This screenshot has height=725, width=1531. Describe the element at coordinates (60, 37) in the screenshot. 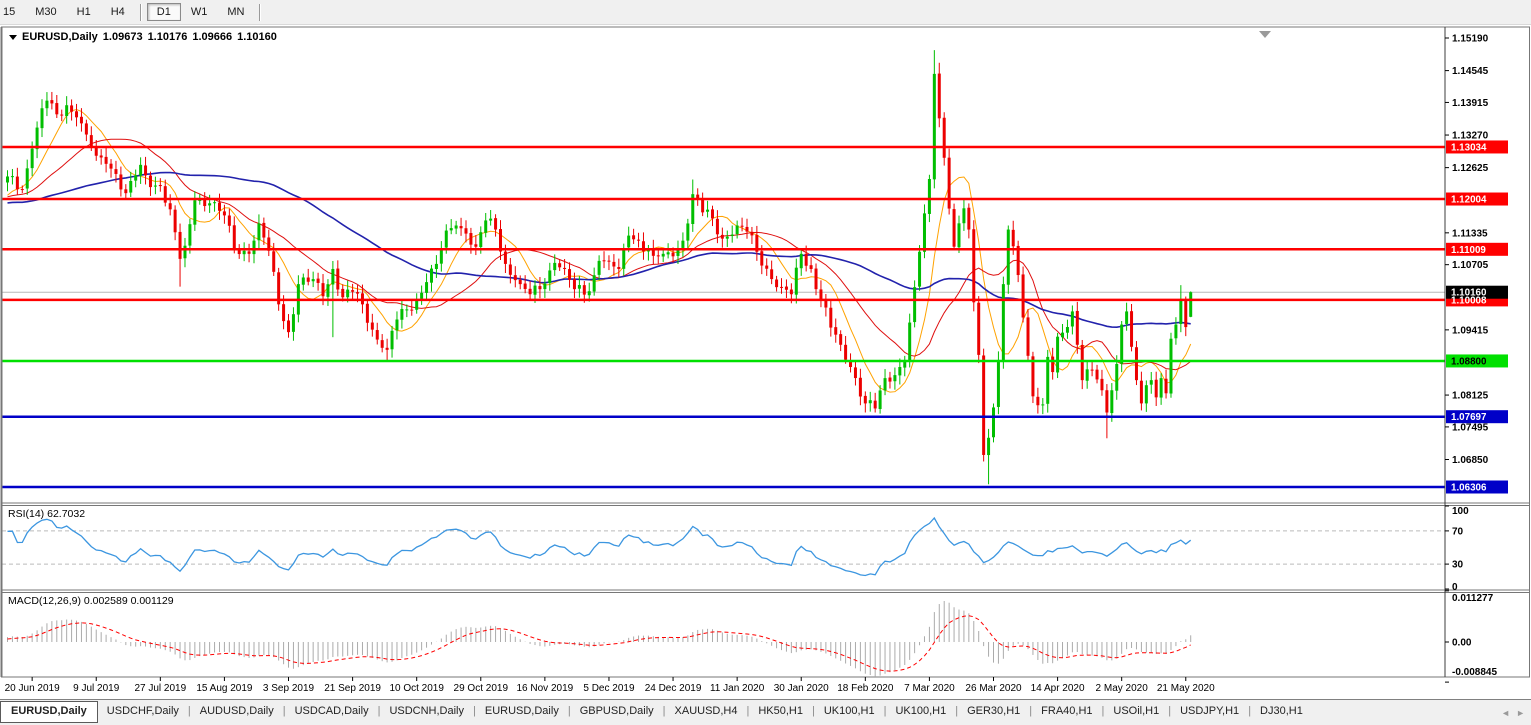

I see `chart-symbol: EURUSD,Daily` at that location.